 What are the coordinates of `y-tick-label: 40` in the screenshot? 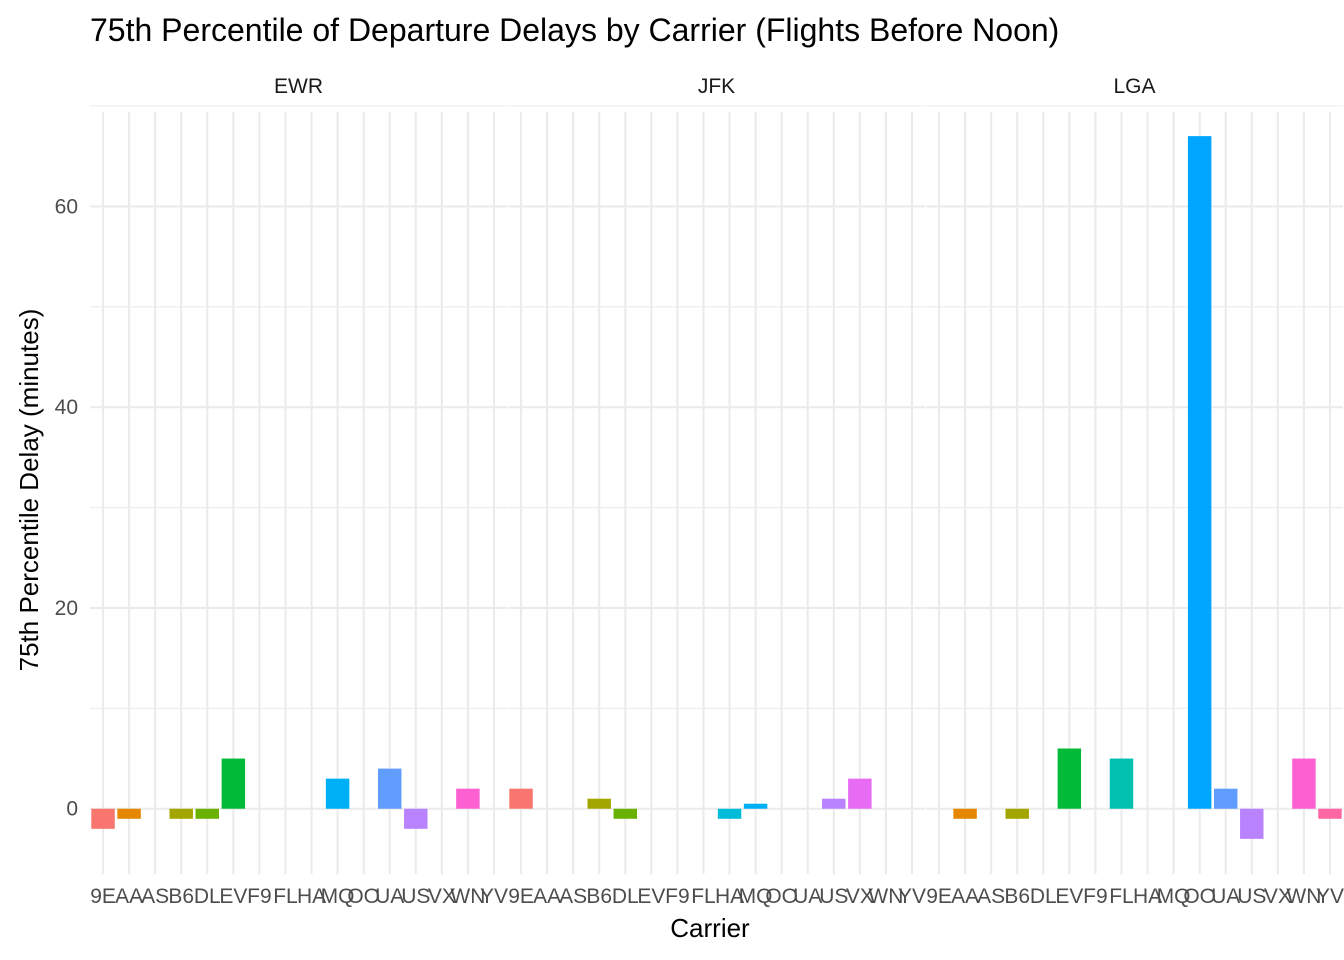 It's located at (66, 407).